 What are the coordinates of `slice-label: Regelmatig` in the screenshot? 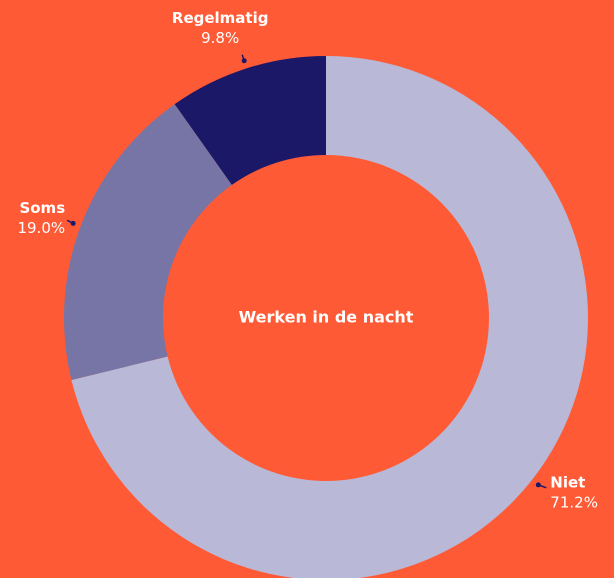 It's located at (220, 18).